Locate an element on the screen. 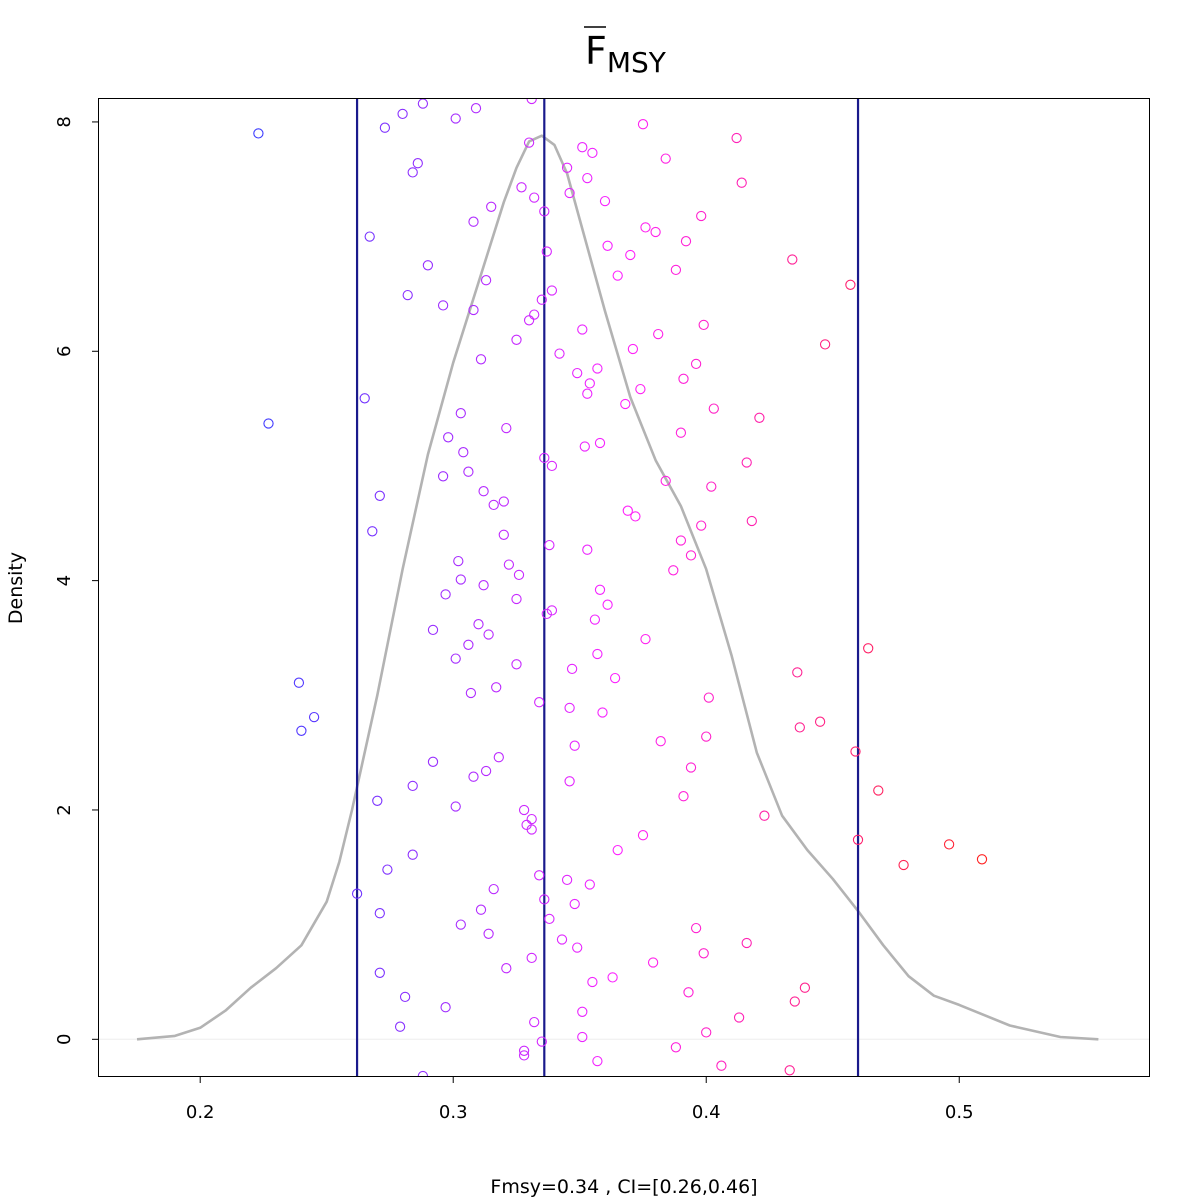 The width and height of the screenshot is (1200, 1200). plot-title: FMSY is located at coordinates (626, 54).